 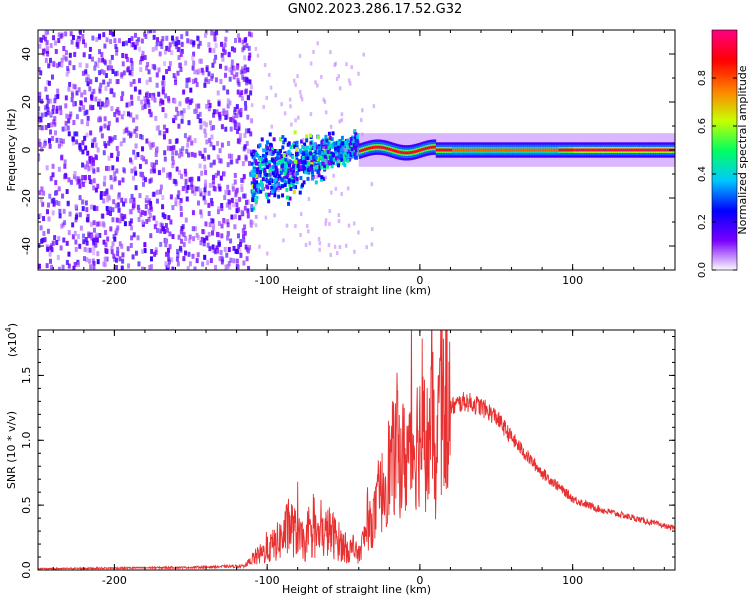 What do you see at coordinates (26, 198) in the screenshot?
I see `y-tick-label: -20` at bounding box center [26, 198].